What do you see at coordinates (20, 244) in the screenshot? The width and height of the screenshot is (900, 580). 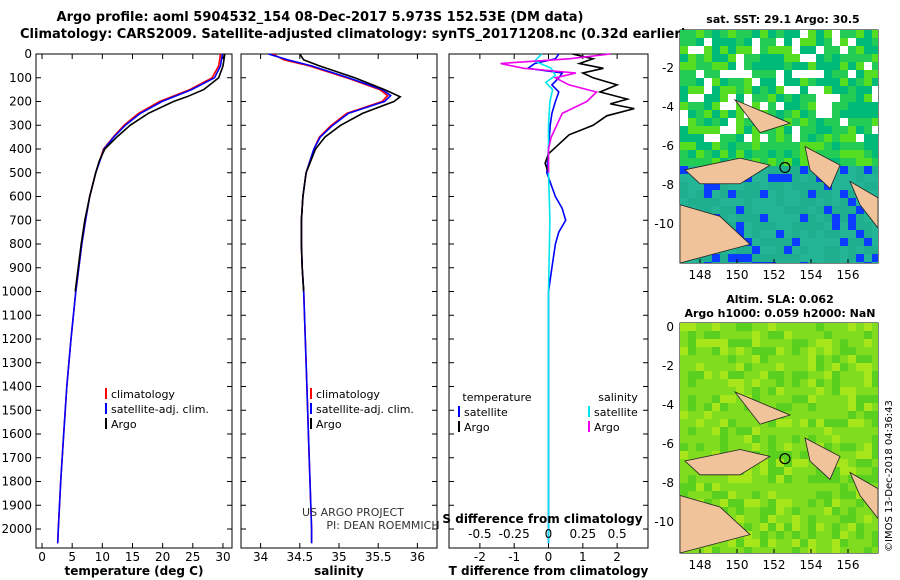 I see `y-tick-label: 800` at bounding box center [20, 244].